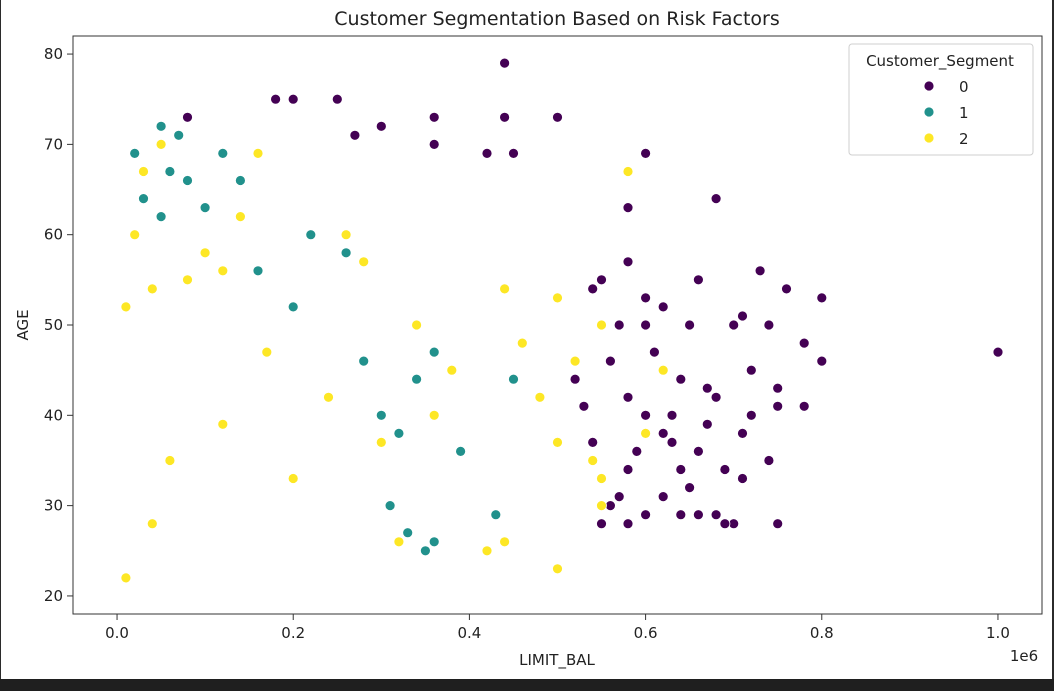  What do you see at coordinates (53, 235) in the screenshot?
I see `y-tick-label: 60` at bounding box center [53, 235].